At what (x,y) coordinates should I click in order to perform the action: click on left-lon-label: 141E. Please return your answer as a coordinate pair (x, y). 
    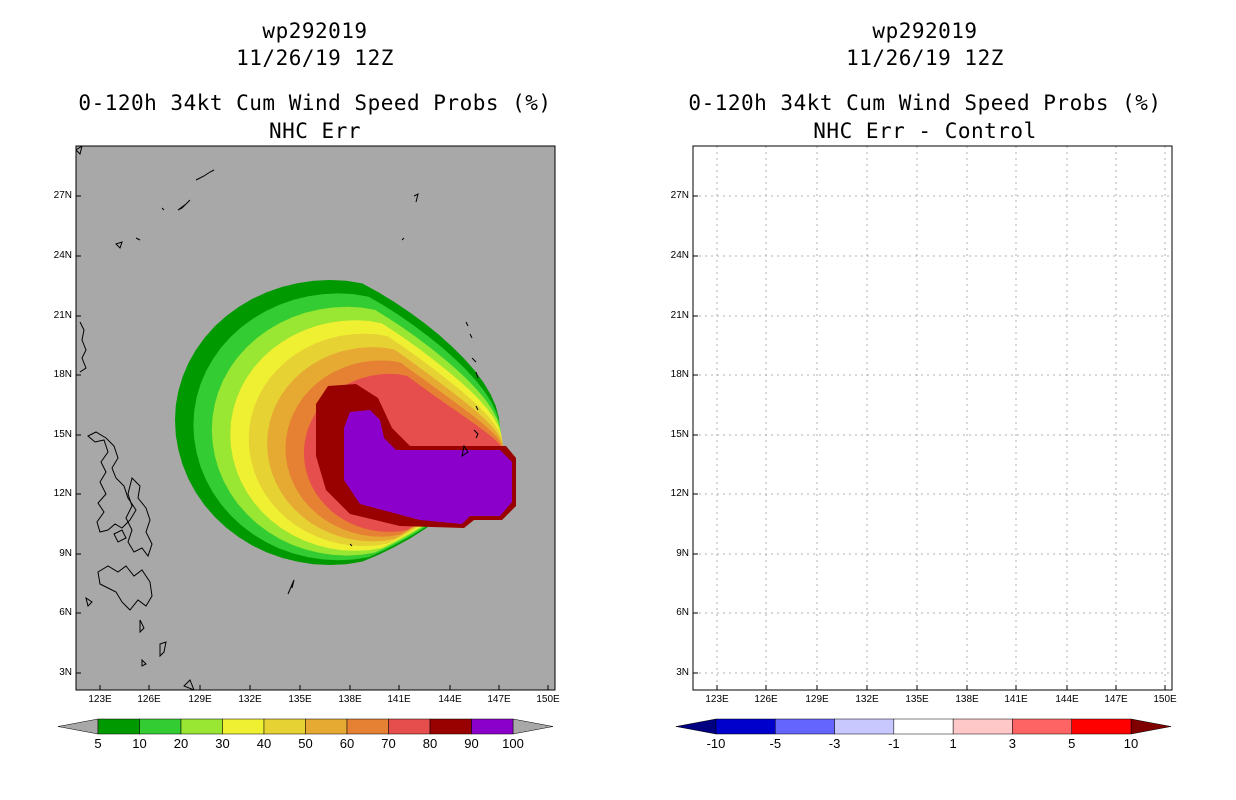
    Looking at the image, I should click on (399, 699).